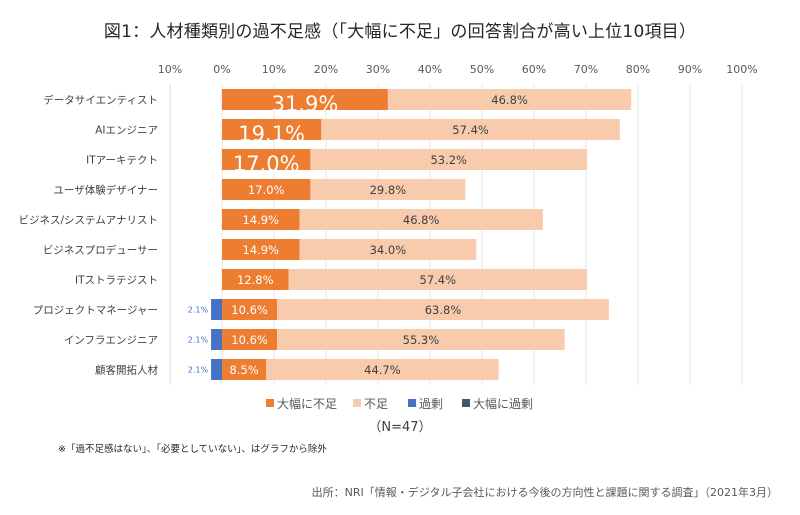  What do you see at coordinates (221, 69) in the screenshot?
I see `x-tick-label: 0%` at bounding box center [221, 69].